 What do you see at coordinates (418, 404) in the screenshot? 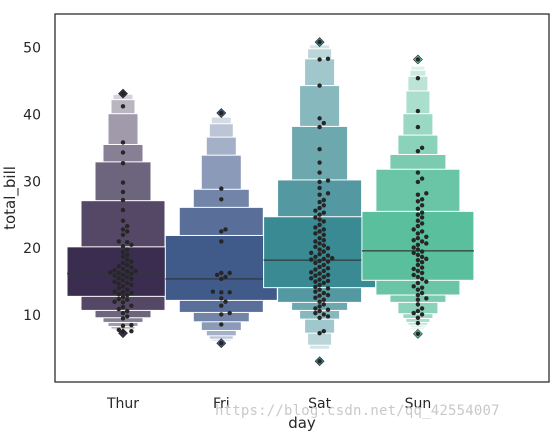
I see `x-tick-label-sun: Sun` at bounding box center [418, 404].